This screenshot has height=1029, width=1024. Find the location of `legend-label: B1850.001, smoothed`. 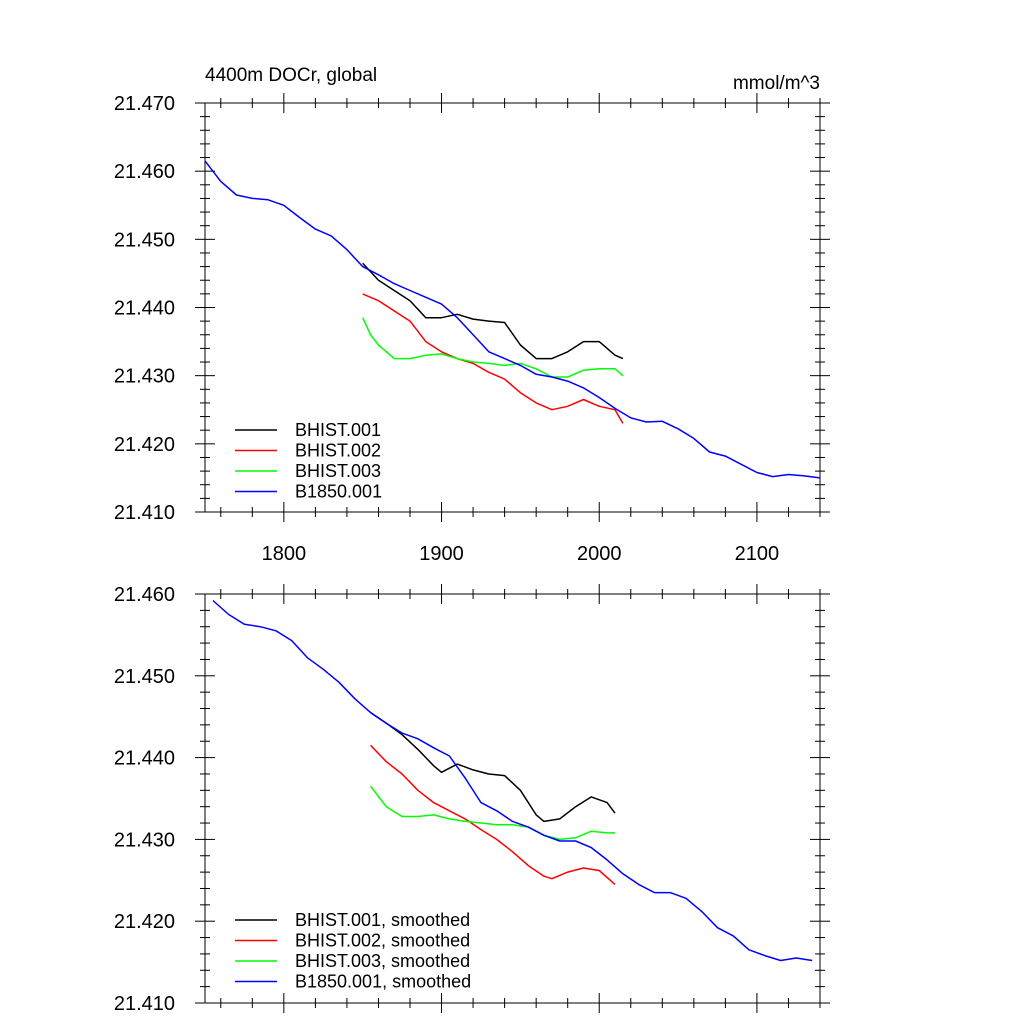

legend-label: B1850.001, smoothed is located at coordinates (383, 982).